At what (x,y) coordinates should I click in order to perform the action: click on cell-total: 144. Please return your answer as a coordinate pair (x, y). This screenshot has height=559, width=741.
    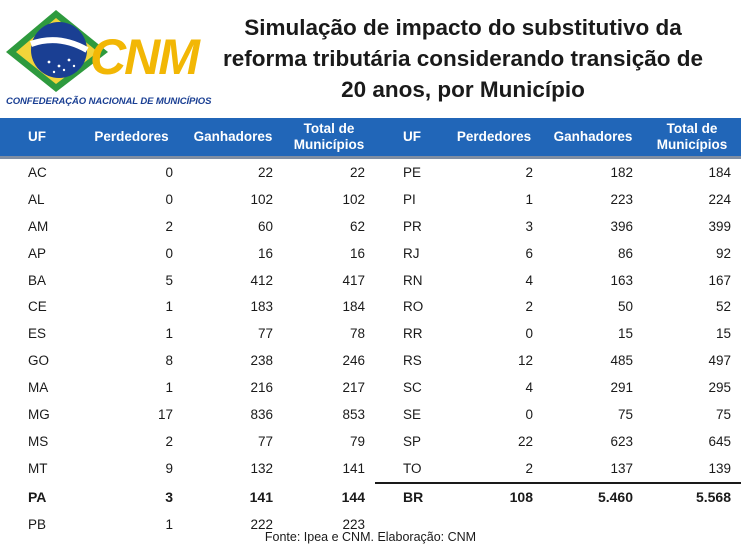
    Looking at the image, I should click on (353, 496).